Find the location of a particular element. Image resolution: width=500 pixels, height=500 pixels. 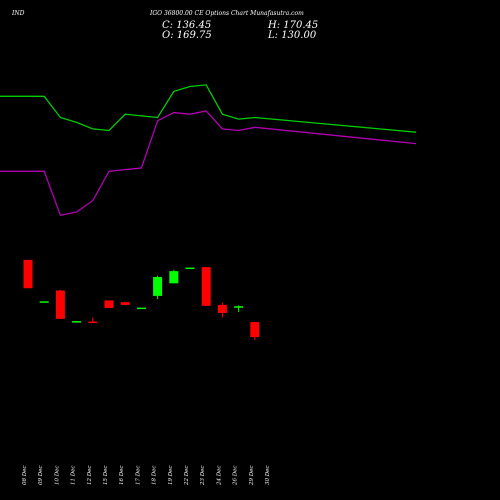

x-tick-label: 22 Dec is located at coordinates (187, 476).